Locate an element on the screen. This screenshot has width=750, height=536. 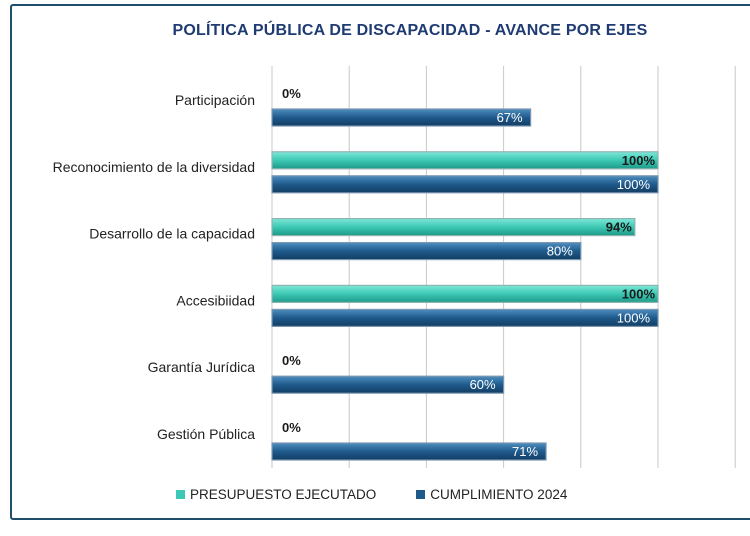
legend-item-presupuesto: PRESUPUESTO EJECUTADO is located at coordinates (276, 494).